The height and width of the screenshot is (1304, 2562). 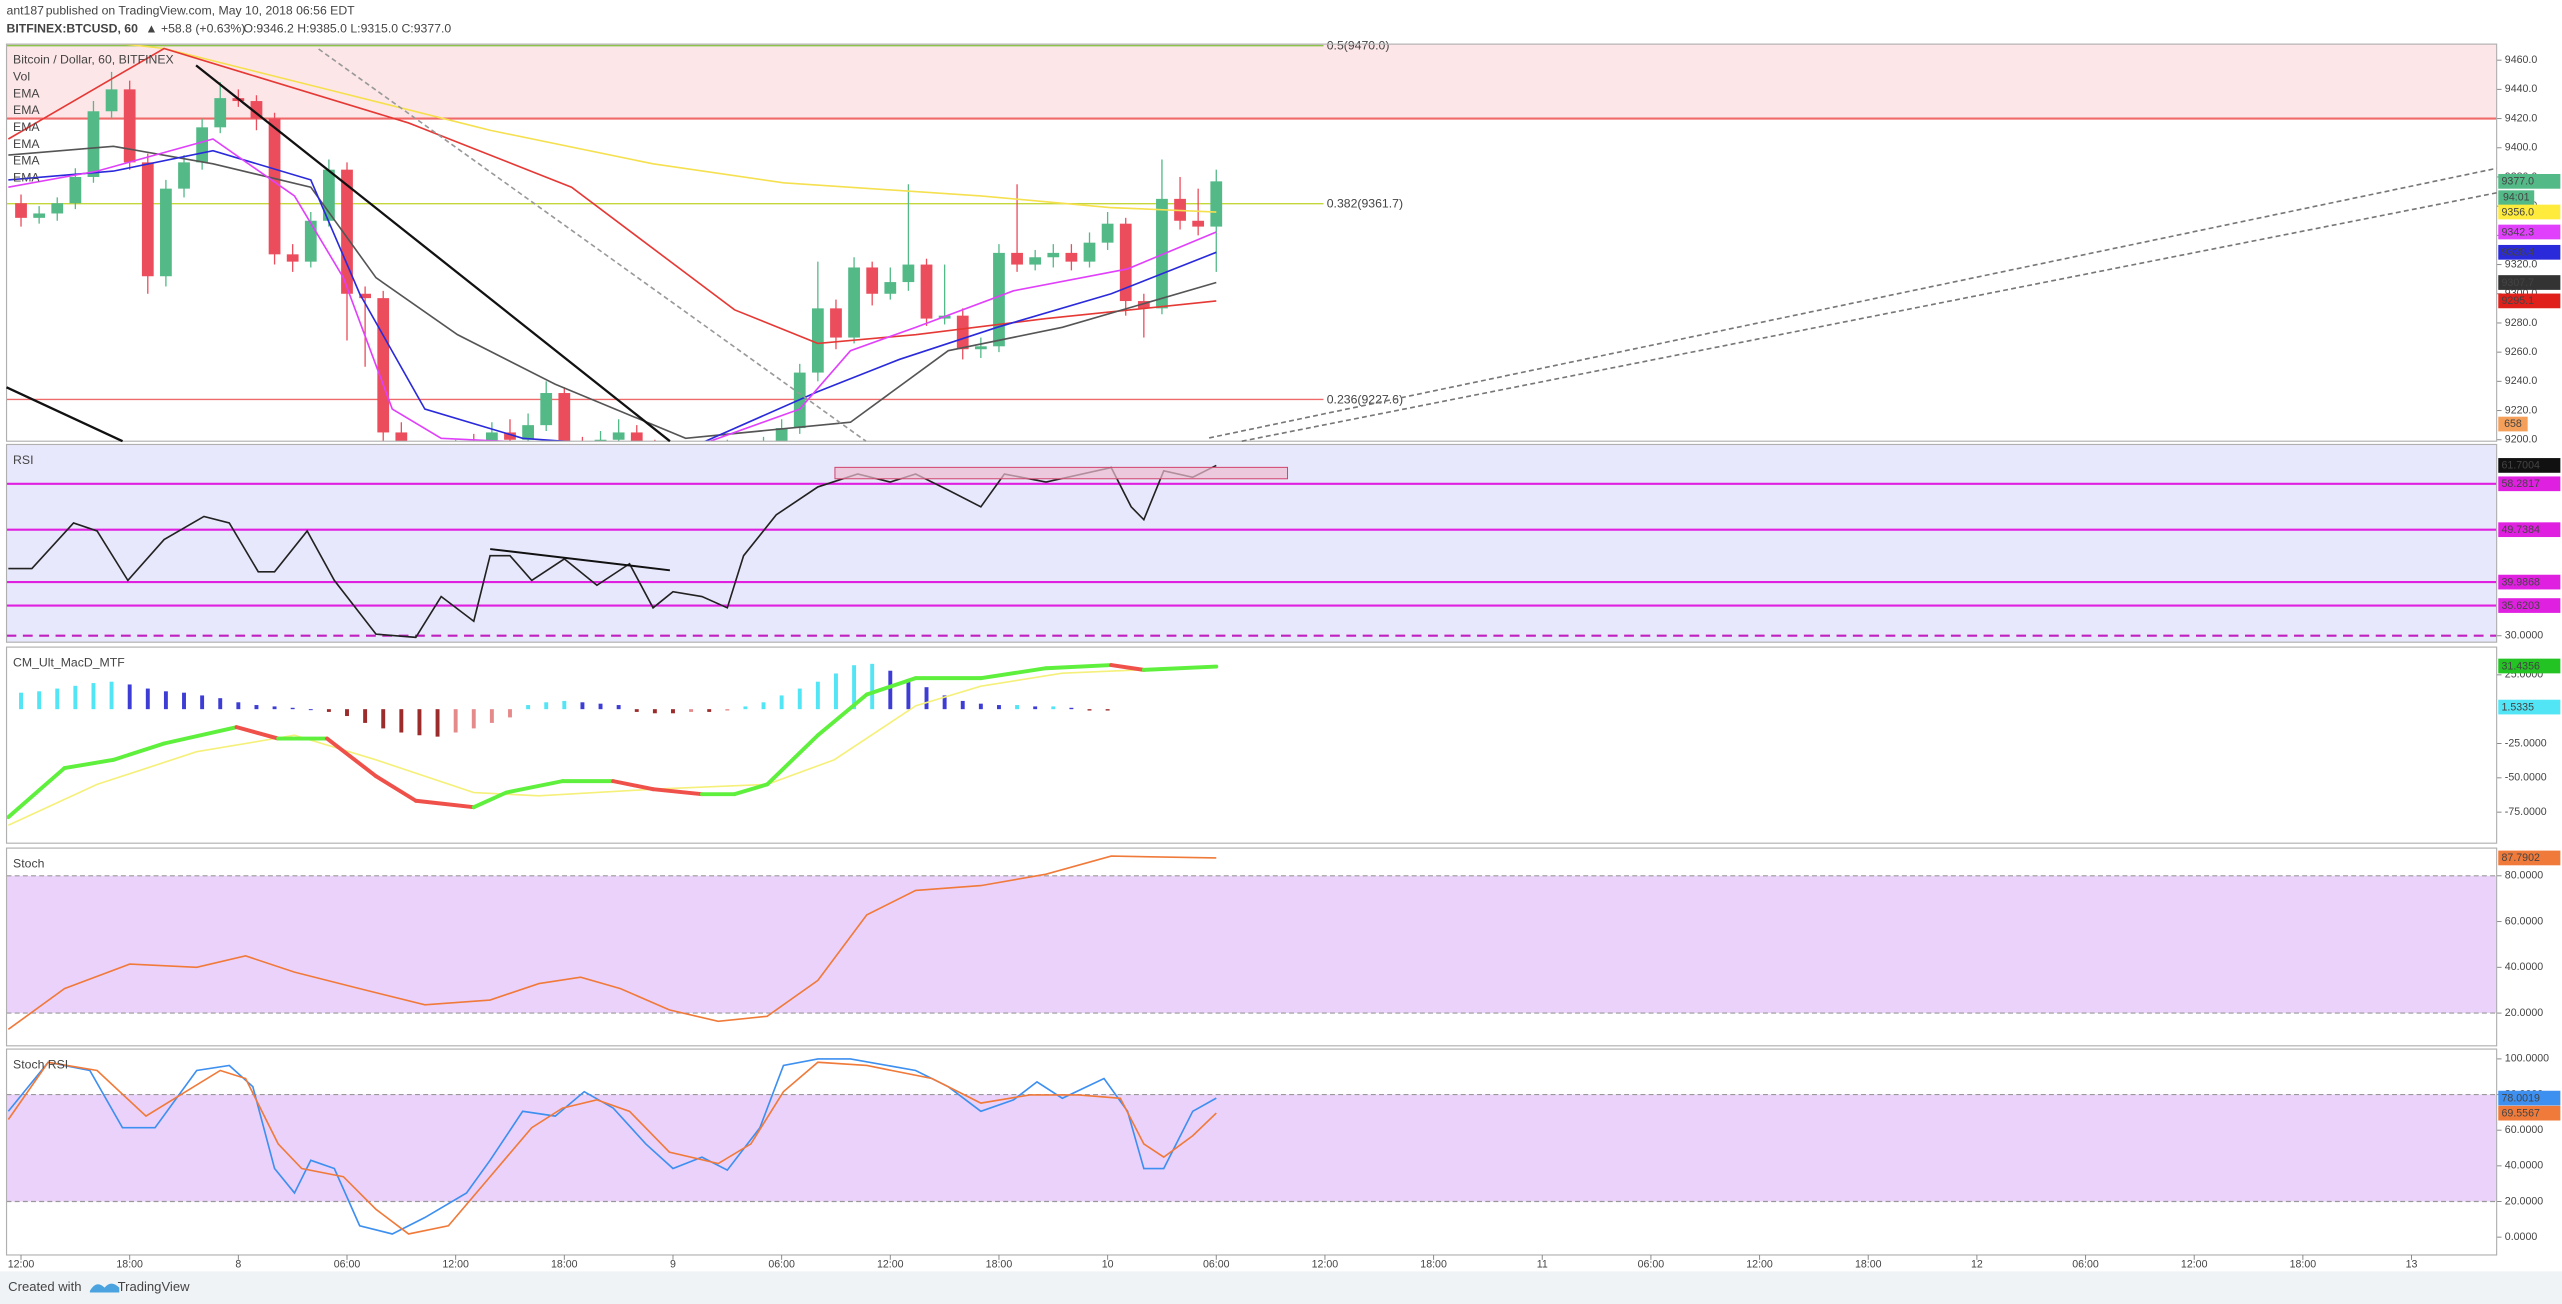 What do you see at coordinates (154, 1286) in the screenshot?
I see `brand: TradingView` at bounding box center [154, 1286].